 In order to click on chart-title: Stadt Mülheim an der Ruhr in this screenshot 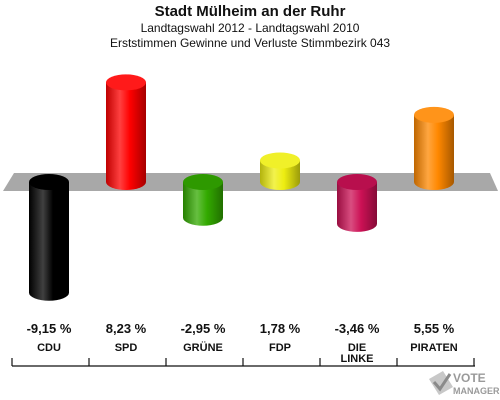, I will do `click(250, 11)`.